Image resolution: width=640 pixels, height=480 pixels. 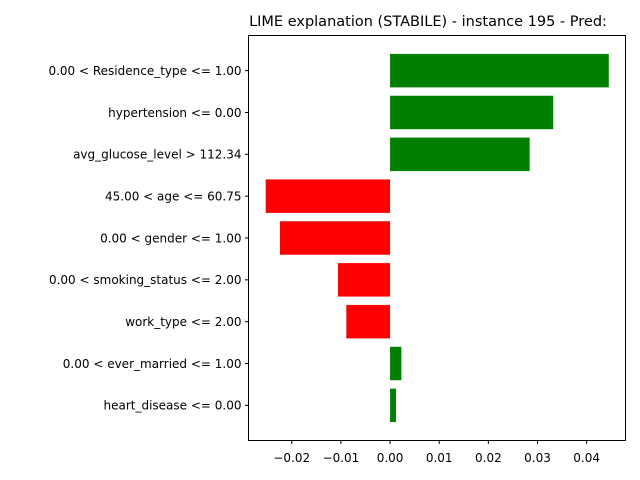 I want to click on y-tick-label-5: 0.00 < smoking_status <= 2.00, so click(x=145, y=280).